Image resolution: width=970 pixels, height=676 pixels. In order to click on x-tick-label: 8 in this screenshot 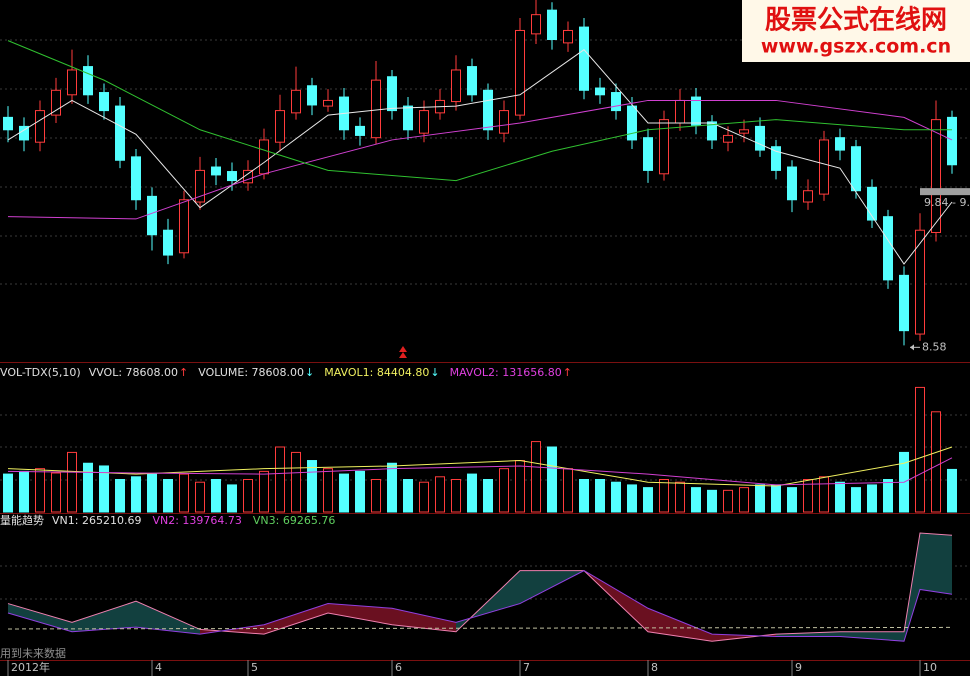, I will do `click(654, 667)`.